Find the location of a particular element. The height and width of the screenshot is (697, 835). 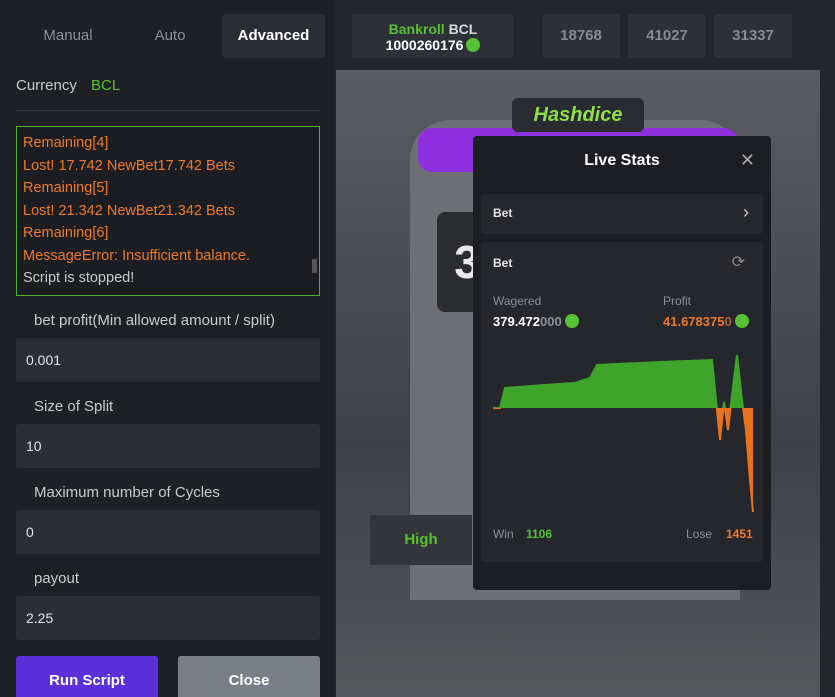

profit-label: Profit is located at coordinates (677, 301).